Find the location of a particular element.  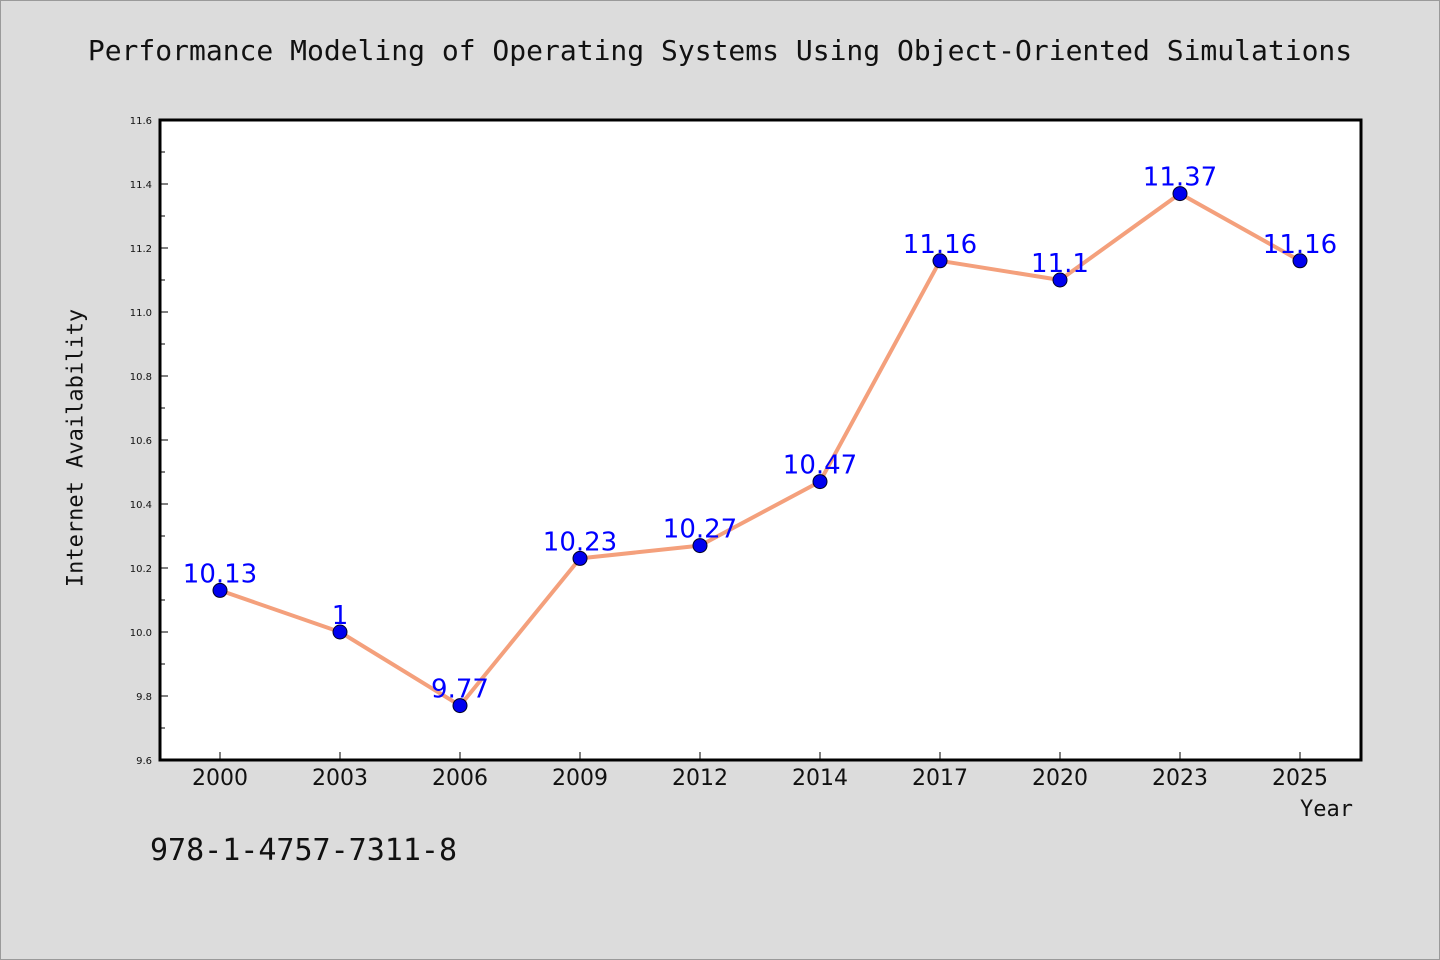

data-label: 9.77 is located at coordinates (460, 690).